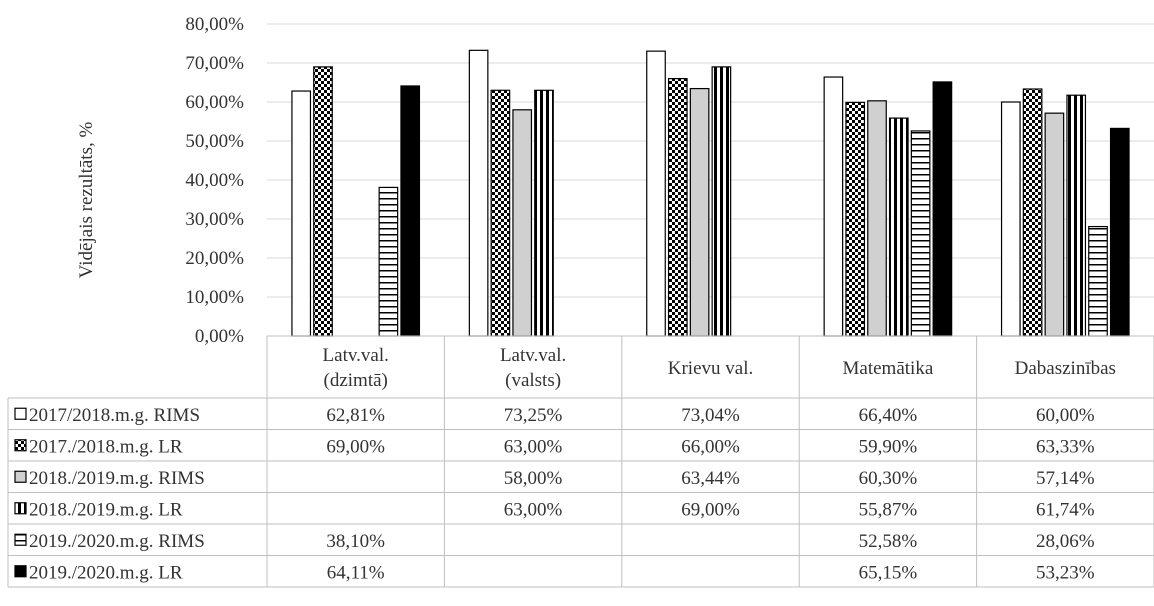 This screenshot has height=606, width=1154. I want to click on y-tick-label: 0,00%, so click(219, 336).